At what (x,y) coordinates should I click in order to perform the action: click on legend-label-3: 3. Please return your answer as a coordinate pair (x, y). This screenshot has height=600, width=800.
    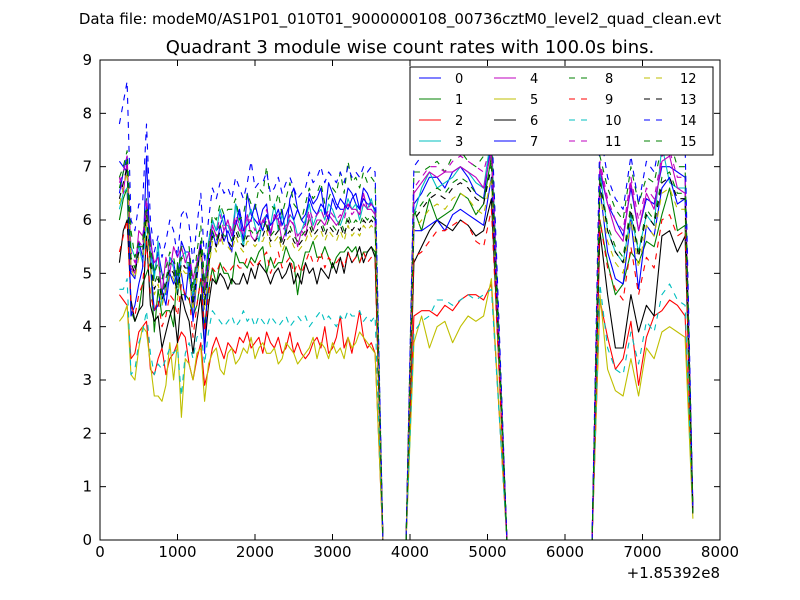
    Looking at the image, I should click on (459, 142).